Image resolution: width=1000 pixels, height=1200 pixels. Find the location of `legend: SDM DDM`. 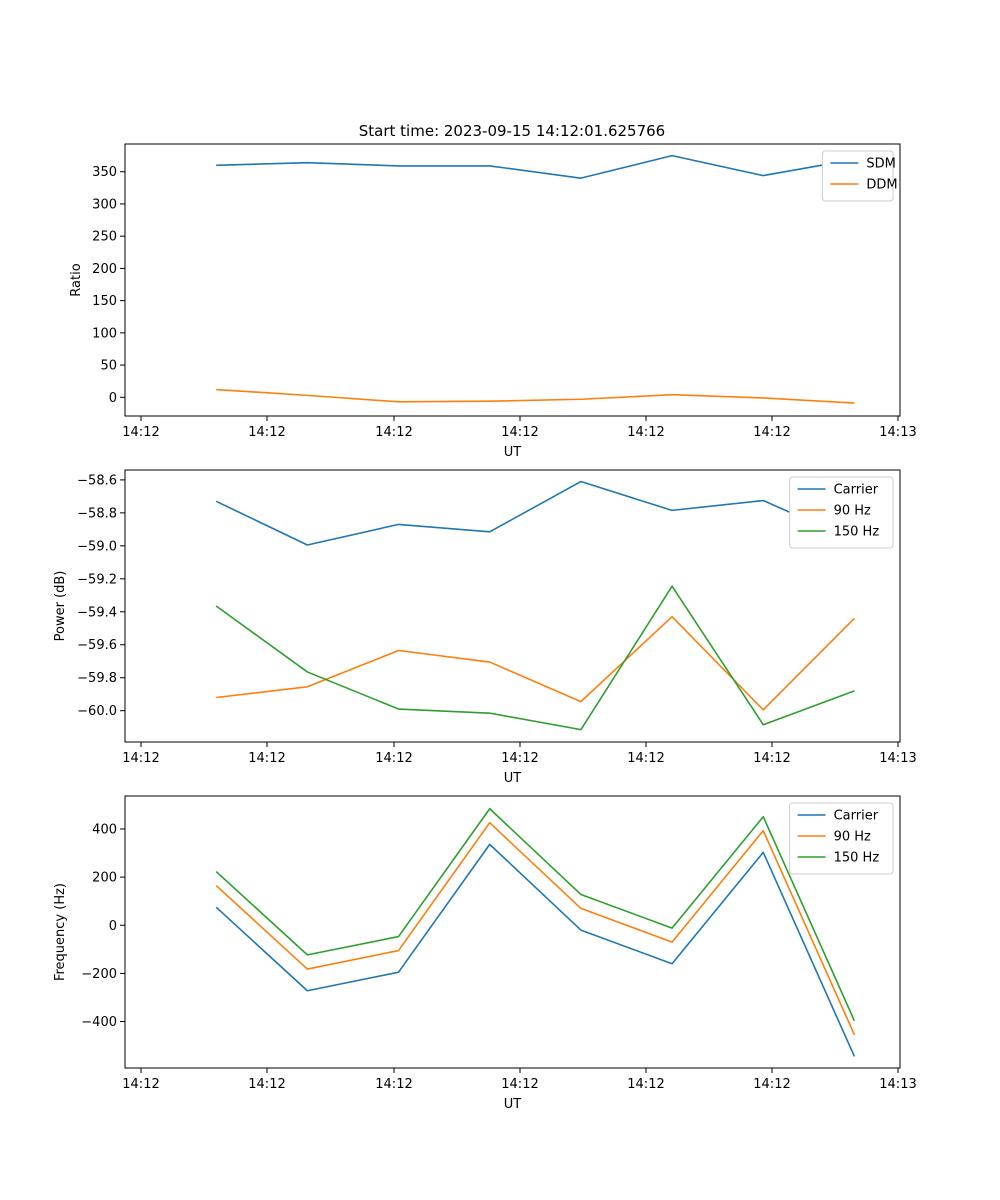

legend: SDM DDM is located at coordinates (859, 176).